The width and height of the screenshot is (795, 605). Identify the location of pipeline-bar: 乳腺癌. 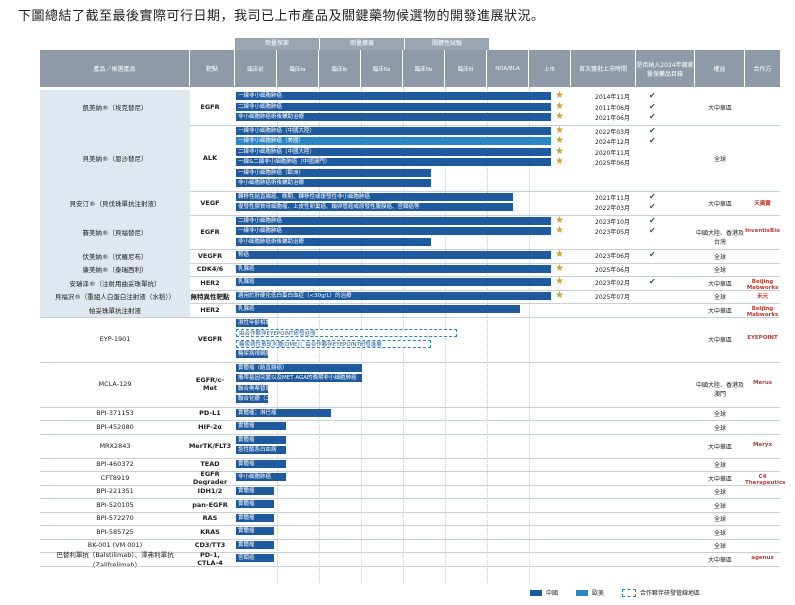
(378, 309).